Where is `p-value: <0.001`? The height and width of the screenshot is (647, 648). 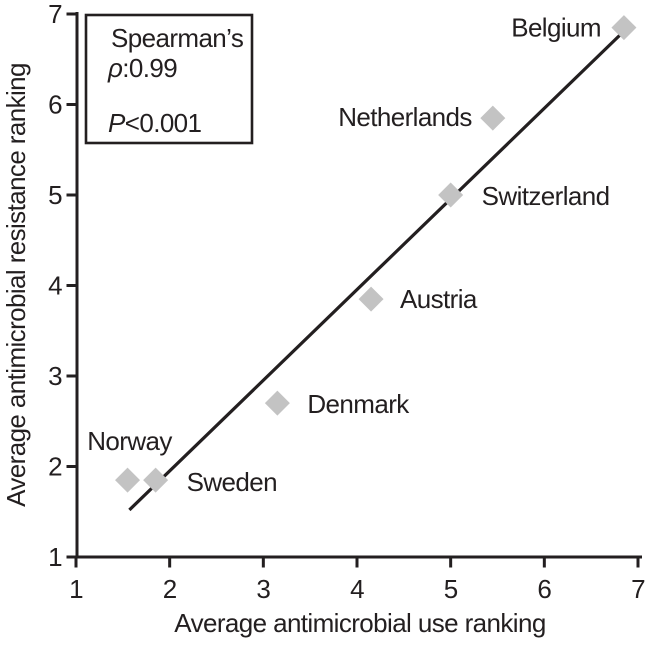 p-value: <0.001 is located at coordinates (163, 123).